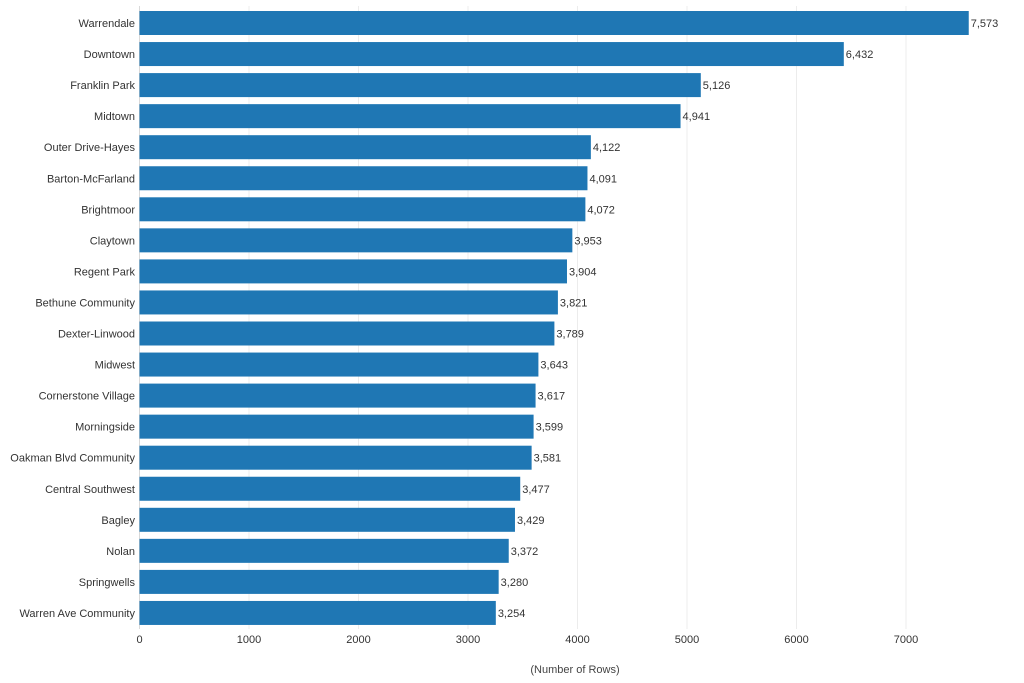 The height and width of the screenshot is (683, 1024). I want to click on category-label: Cornerstone Village, so click(87, 397).